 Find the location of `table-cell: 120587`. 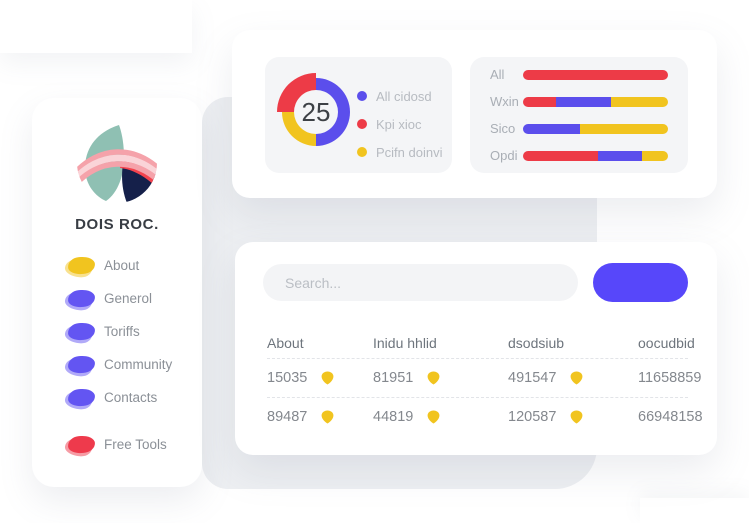

table-cell: 120587 is located at coordinates (573, 417).